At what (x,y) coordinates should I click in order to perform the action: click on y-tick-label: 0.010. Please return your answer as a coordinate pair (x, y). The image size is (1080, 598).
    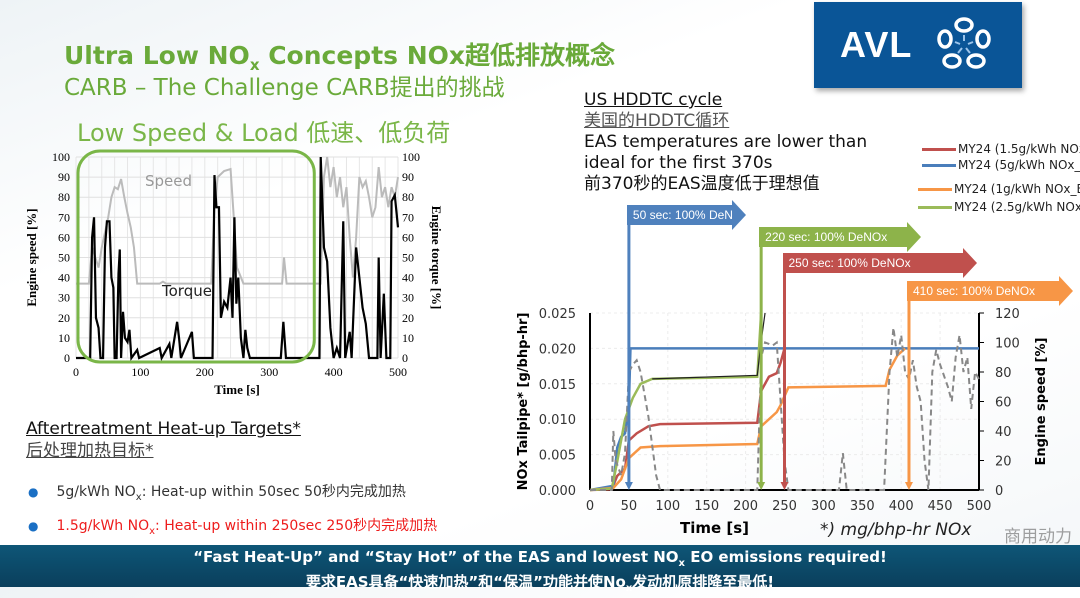
    Looking at the image, I should click on (557, 420).